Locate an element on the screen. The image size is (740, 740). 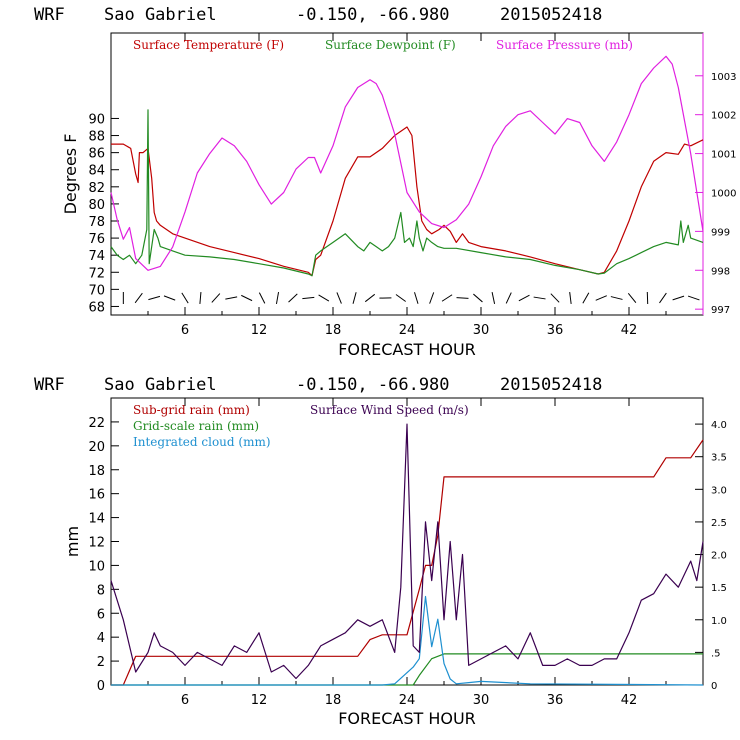
y-tick-label: 72 is located at coordinates (96, 273).